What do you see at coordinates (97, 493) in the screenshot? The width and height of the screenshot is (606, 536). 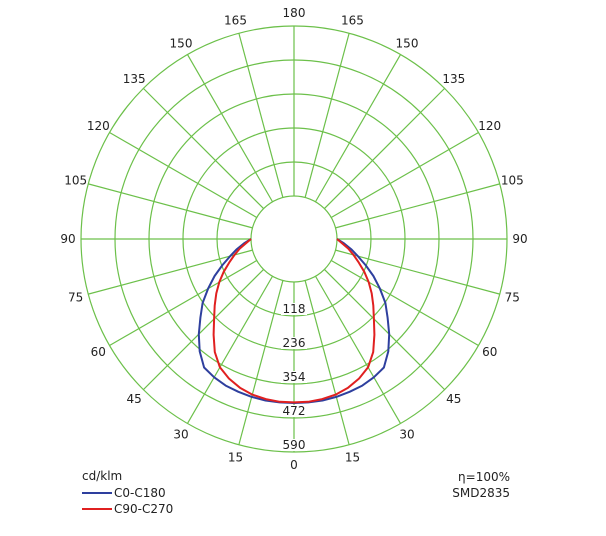 I see `legend-swatch-c0` at bounding box center [97, 493].